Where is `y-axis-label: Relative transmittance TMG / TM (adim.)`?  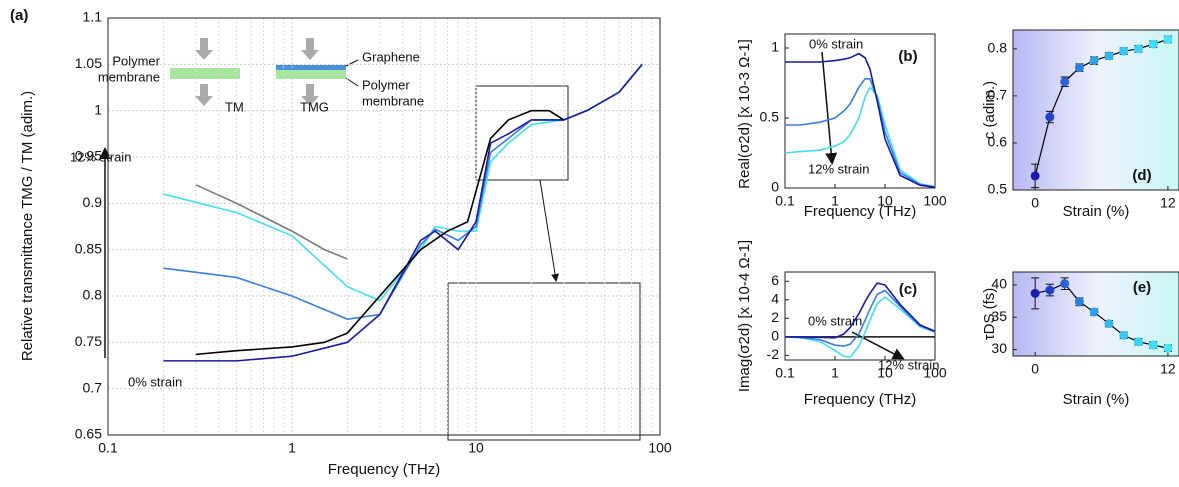
y-axis-label: Relative transmittance TMG / TM (adim.) is located at coordinates (27, 226).